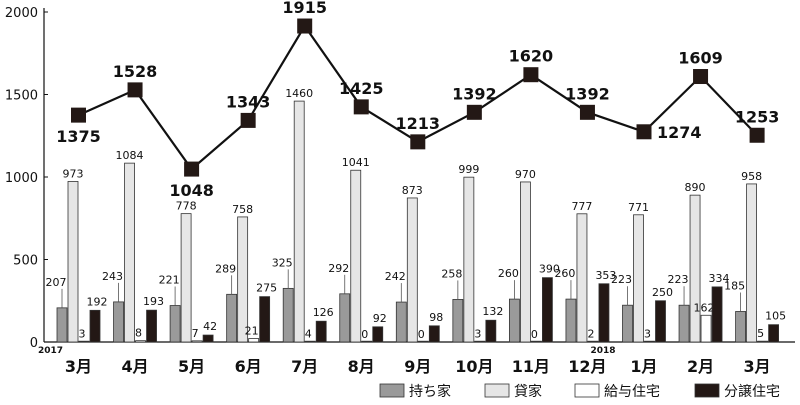 This screenshot has height=405, width=800. Describe the element at coordinates (621, 279) in the screenshot. I see `bar-value-label: 223` at that location.